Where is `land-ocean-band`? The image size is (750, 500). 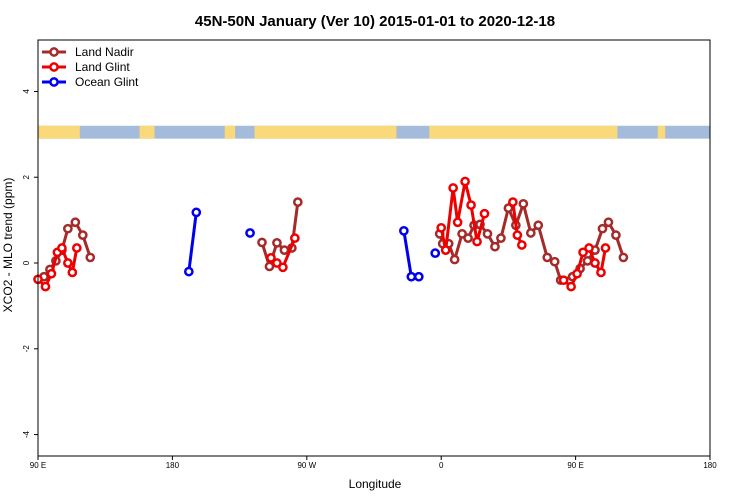 land-ocean-band is located at coordinates (374, 132).